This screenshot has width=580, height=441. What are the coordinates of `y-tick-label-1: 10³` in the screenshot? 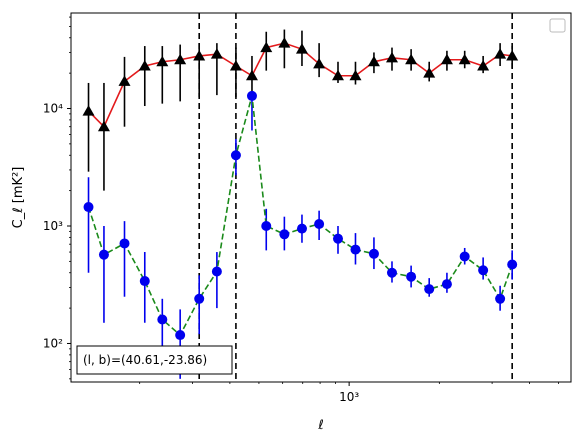 It's located at (53, 226).